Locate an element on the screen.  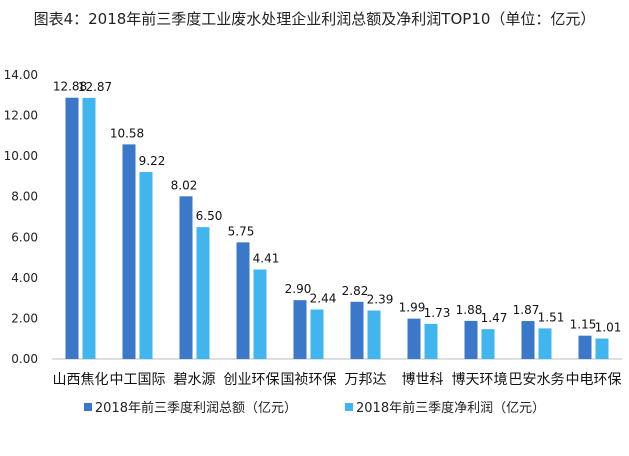
y-tick-label: 2.00 is located at coordinates (24, 318).